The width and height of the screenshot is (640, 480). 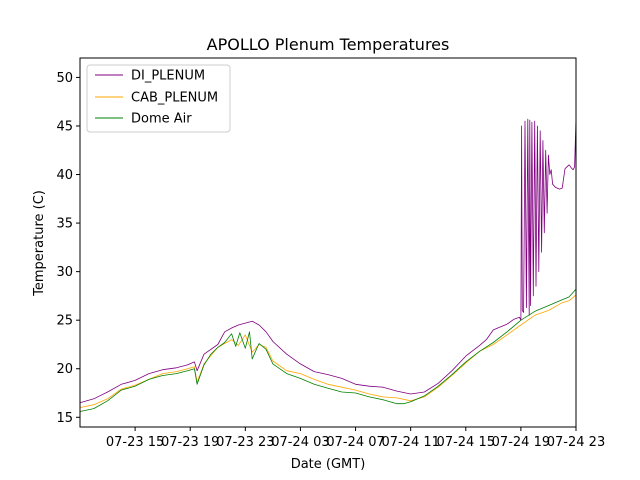 What do you see at coordinates (245, 442) in the screenshot?
I see `x-tick-label: 07-23 23` at bounding box center [245, 442].